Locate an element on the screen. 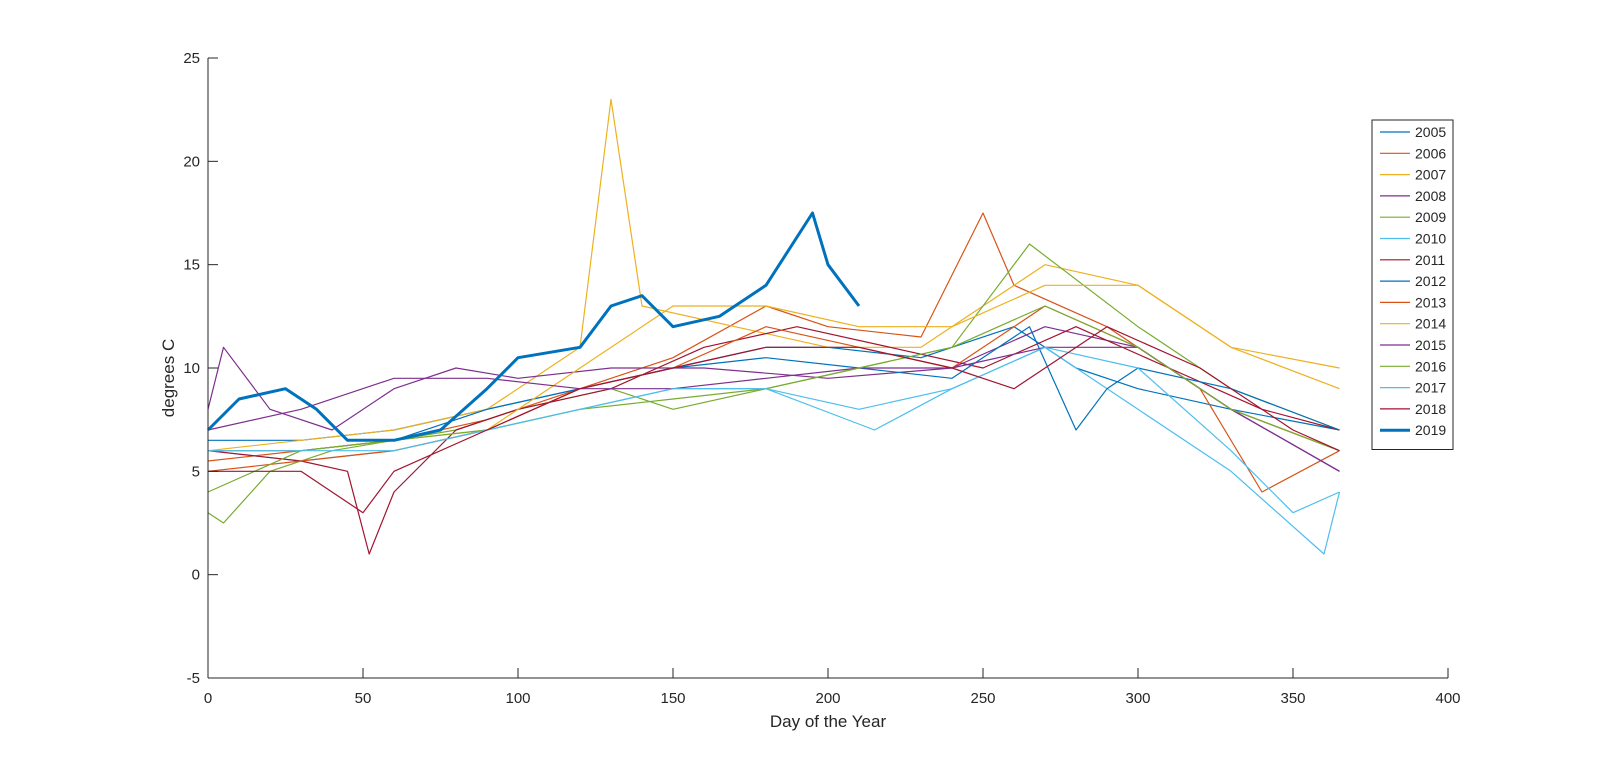  legend-label-2009: 2009 is located at coordinates (1430, 217).